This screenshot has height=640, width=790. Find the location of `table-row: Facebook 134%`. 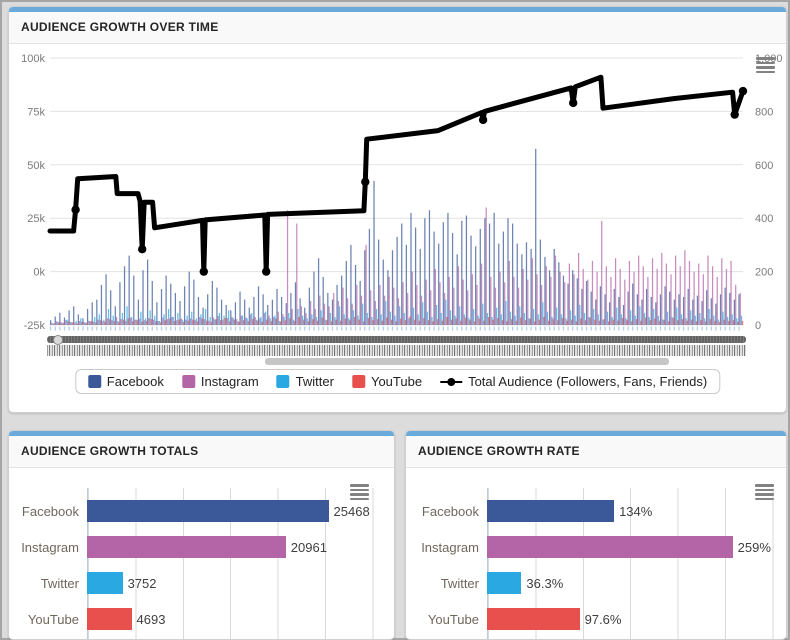

table-row: Facebook 134% is located at coordinates (596, 511).